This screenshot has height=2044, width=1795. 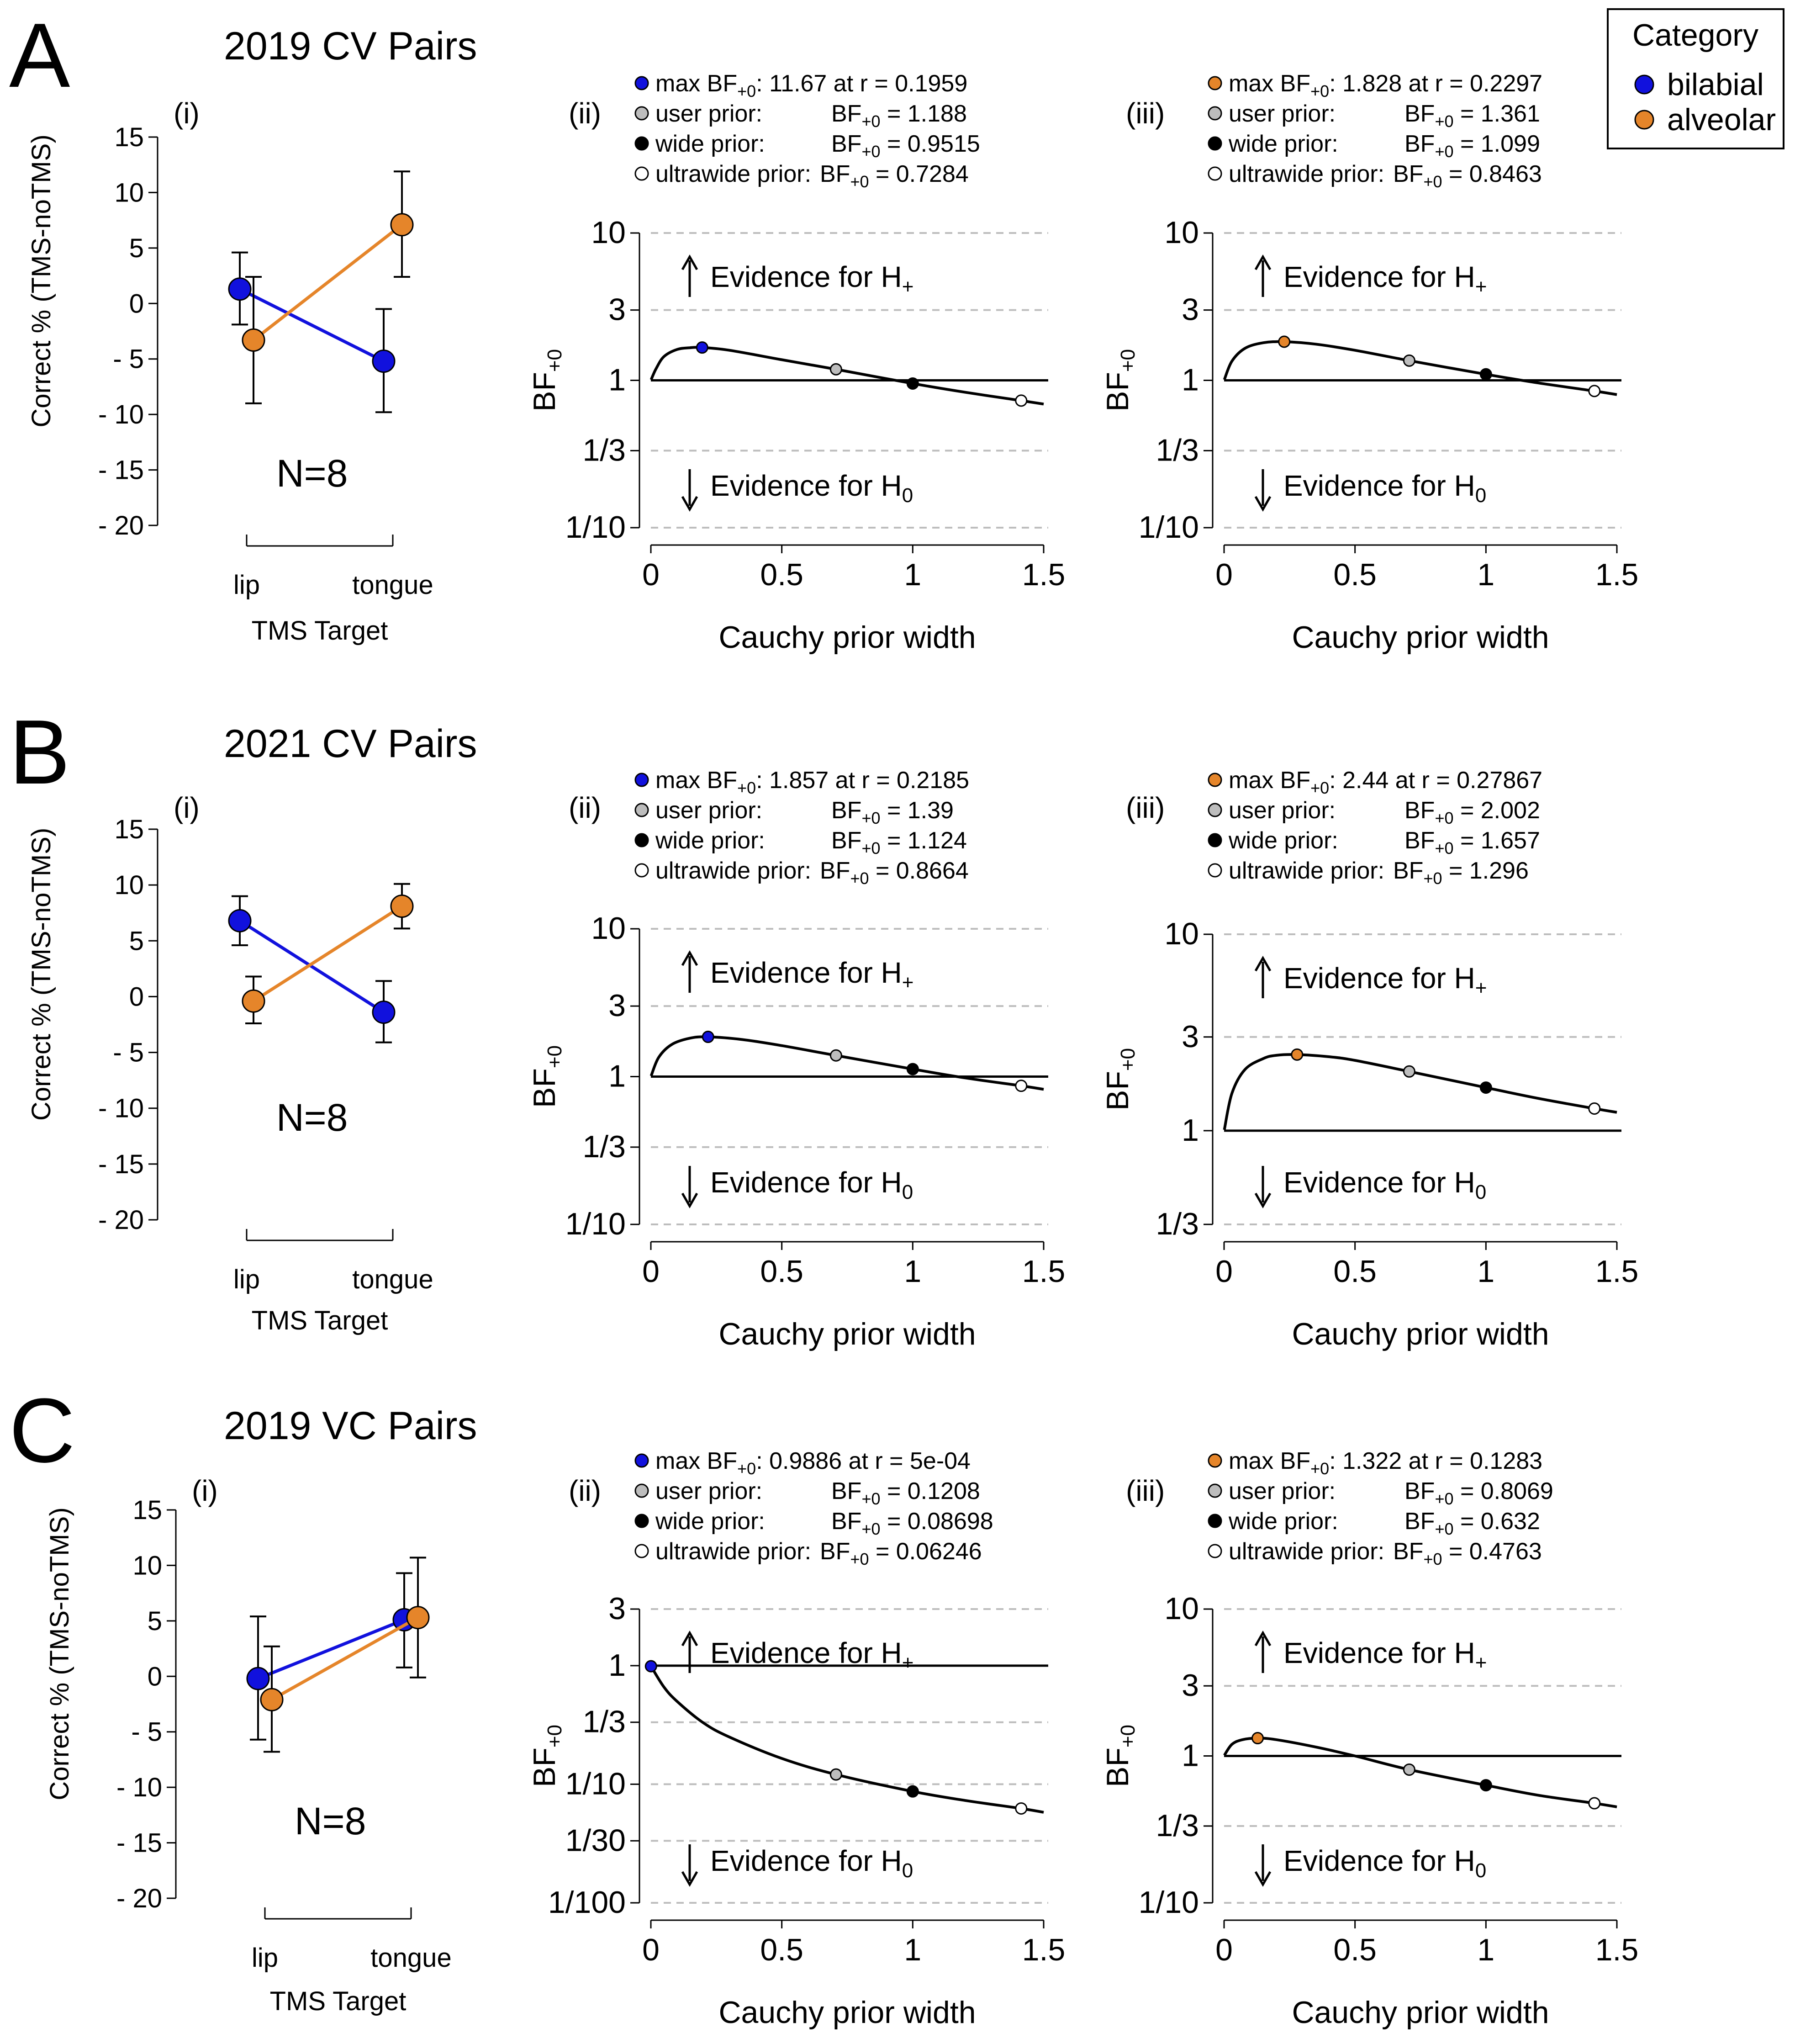 What do you see at coordinates (1145, 113) in the screenshot?
I see `subpanel-label-a-iii: (iii)` at bounding box center [1145, 113].